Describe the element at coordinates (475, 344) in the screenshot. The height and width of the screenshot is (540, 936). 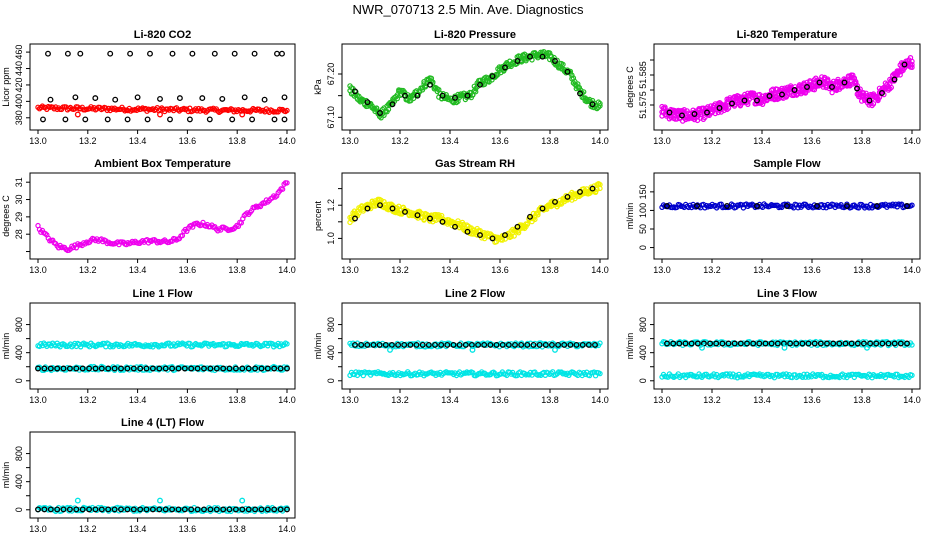
I see `series-averages` at that location.